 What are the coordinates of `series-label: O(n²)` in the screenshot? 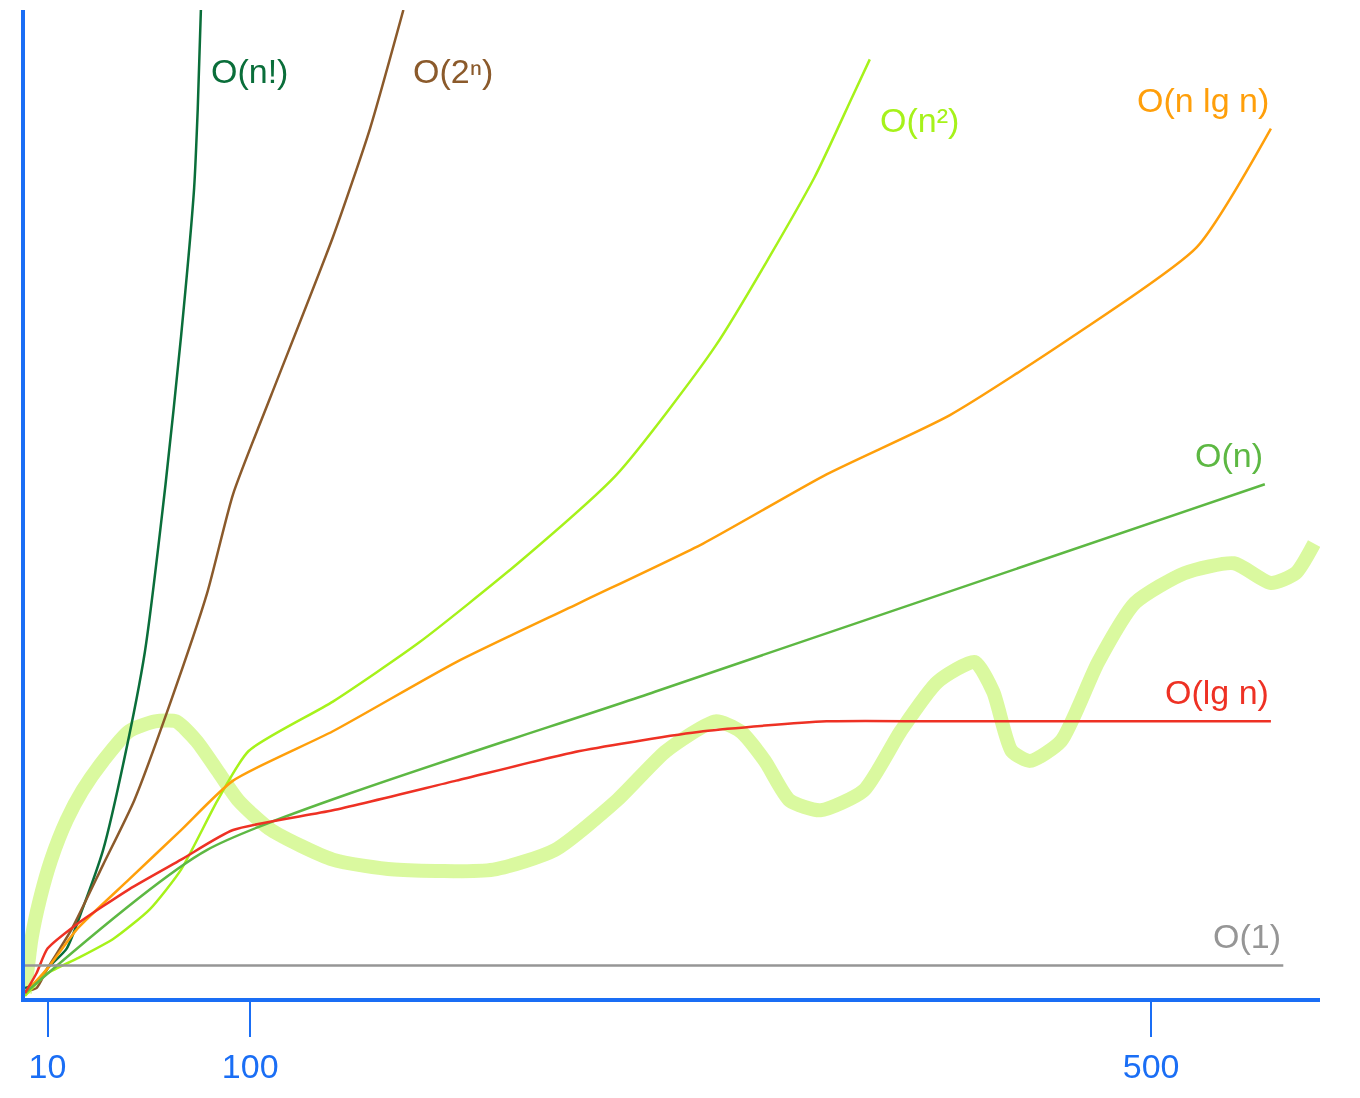 It's located at (920, 120).